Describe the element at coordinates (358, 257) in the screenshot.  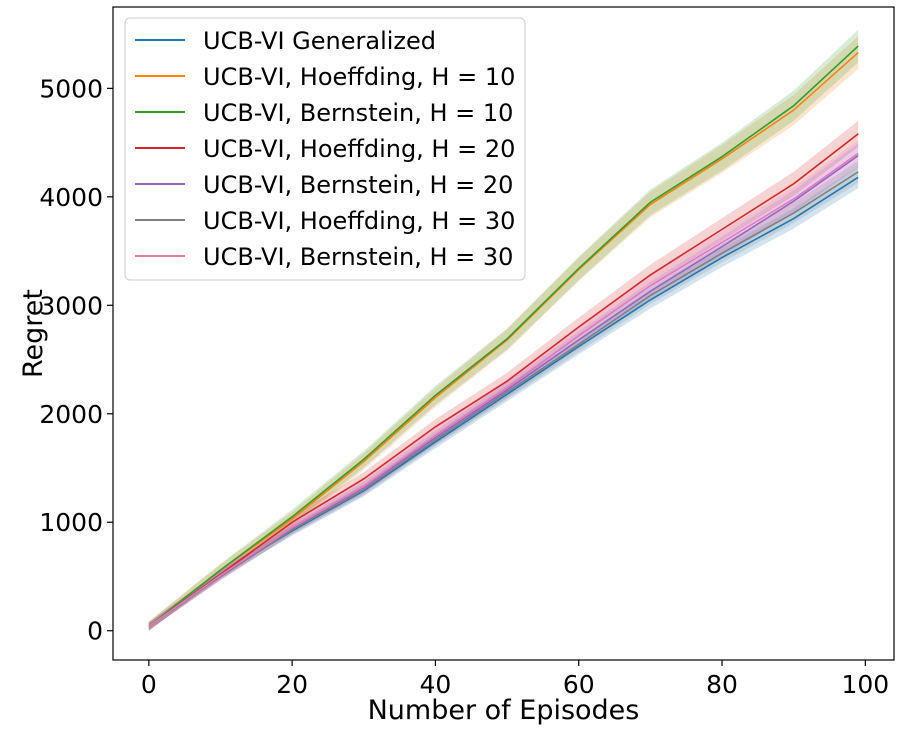
I see `legend-entry: UCB-VI, Bernstein, H = 30` at that location.